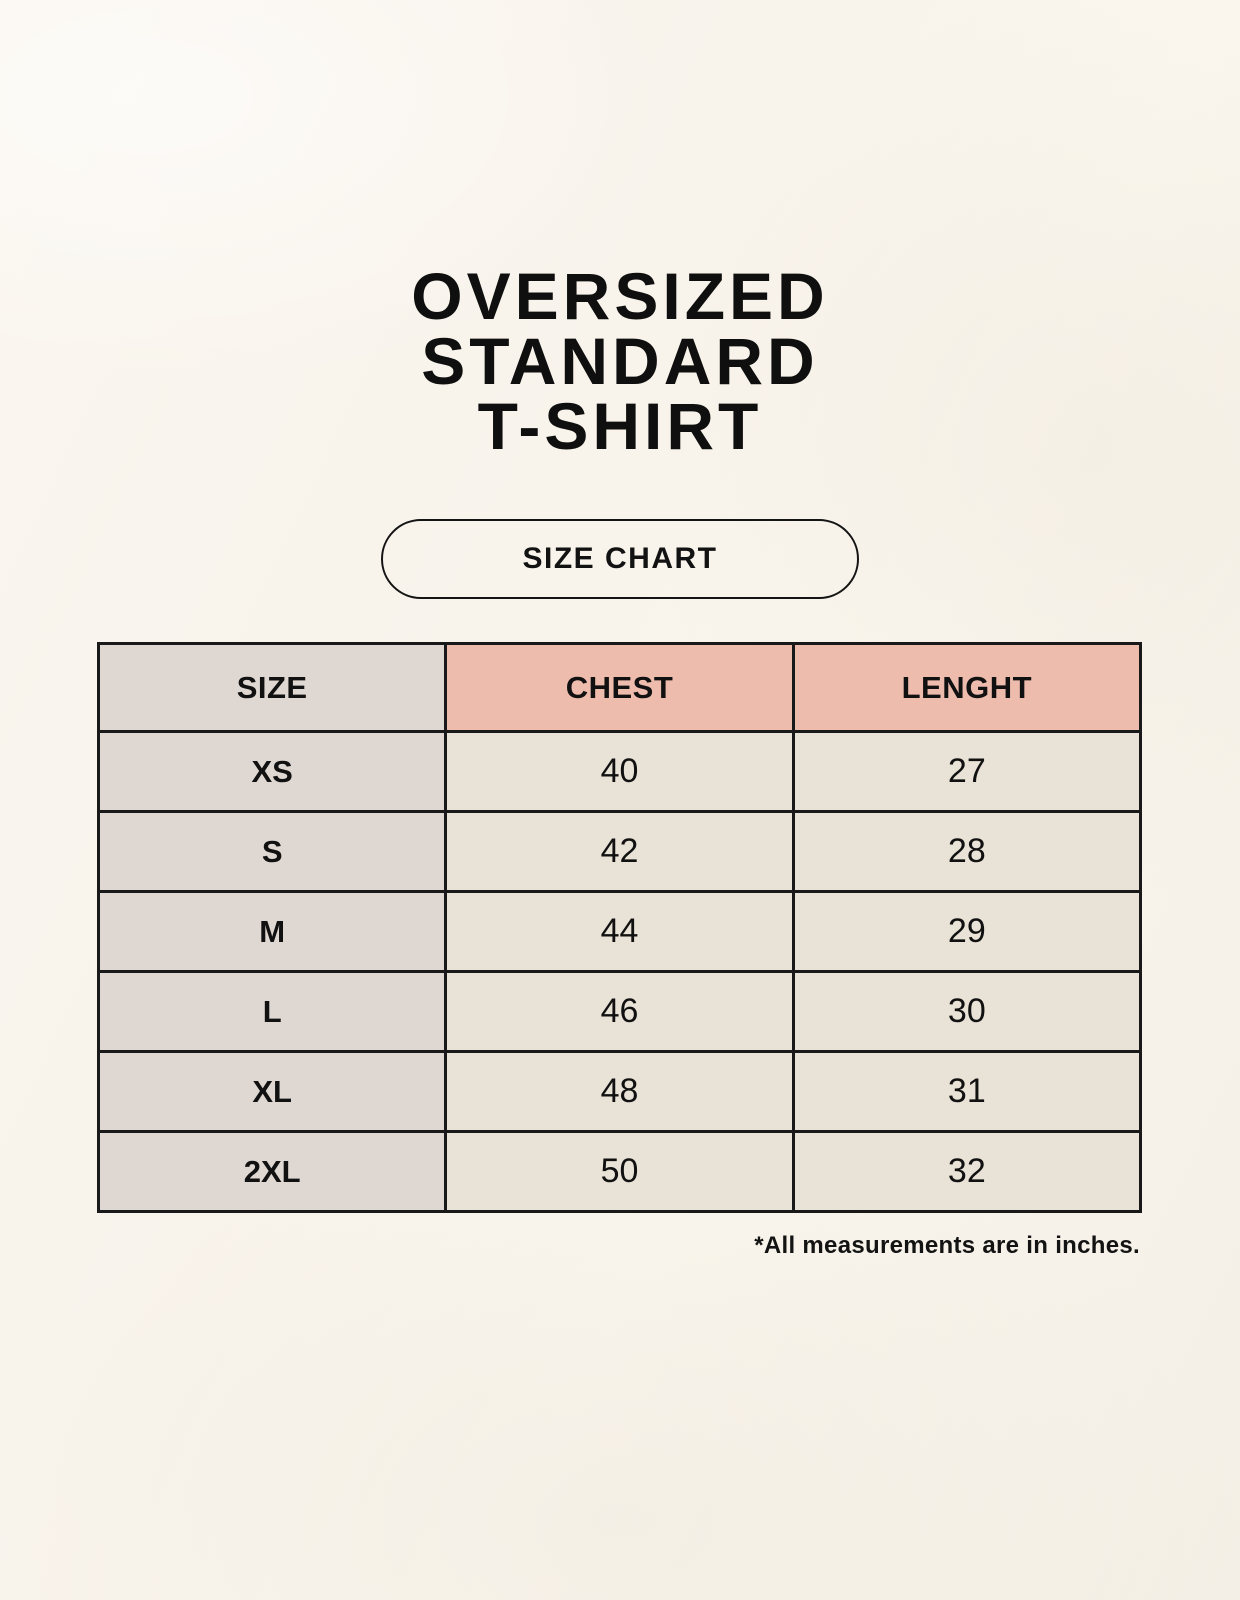 Image resolution: width=1240 pixels, height=1600 pixels. I want to click on table-row: L 46 30, so click(619, 1011).